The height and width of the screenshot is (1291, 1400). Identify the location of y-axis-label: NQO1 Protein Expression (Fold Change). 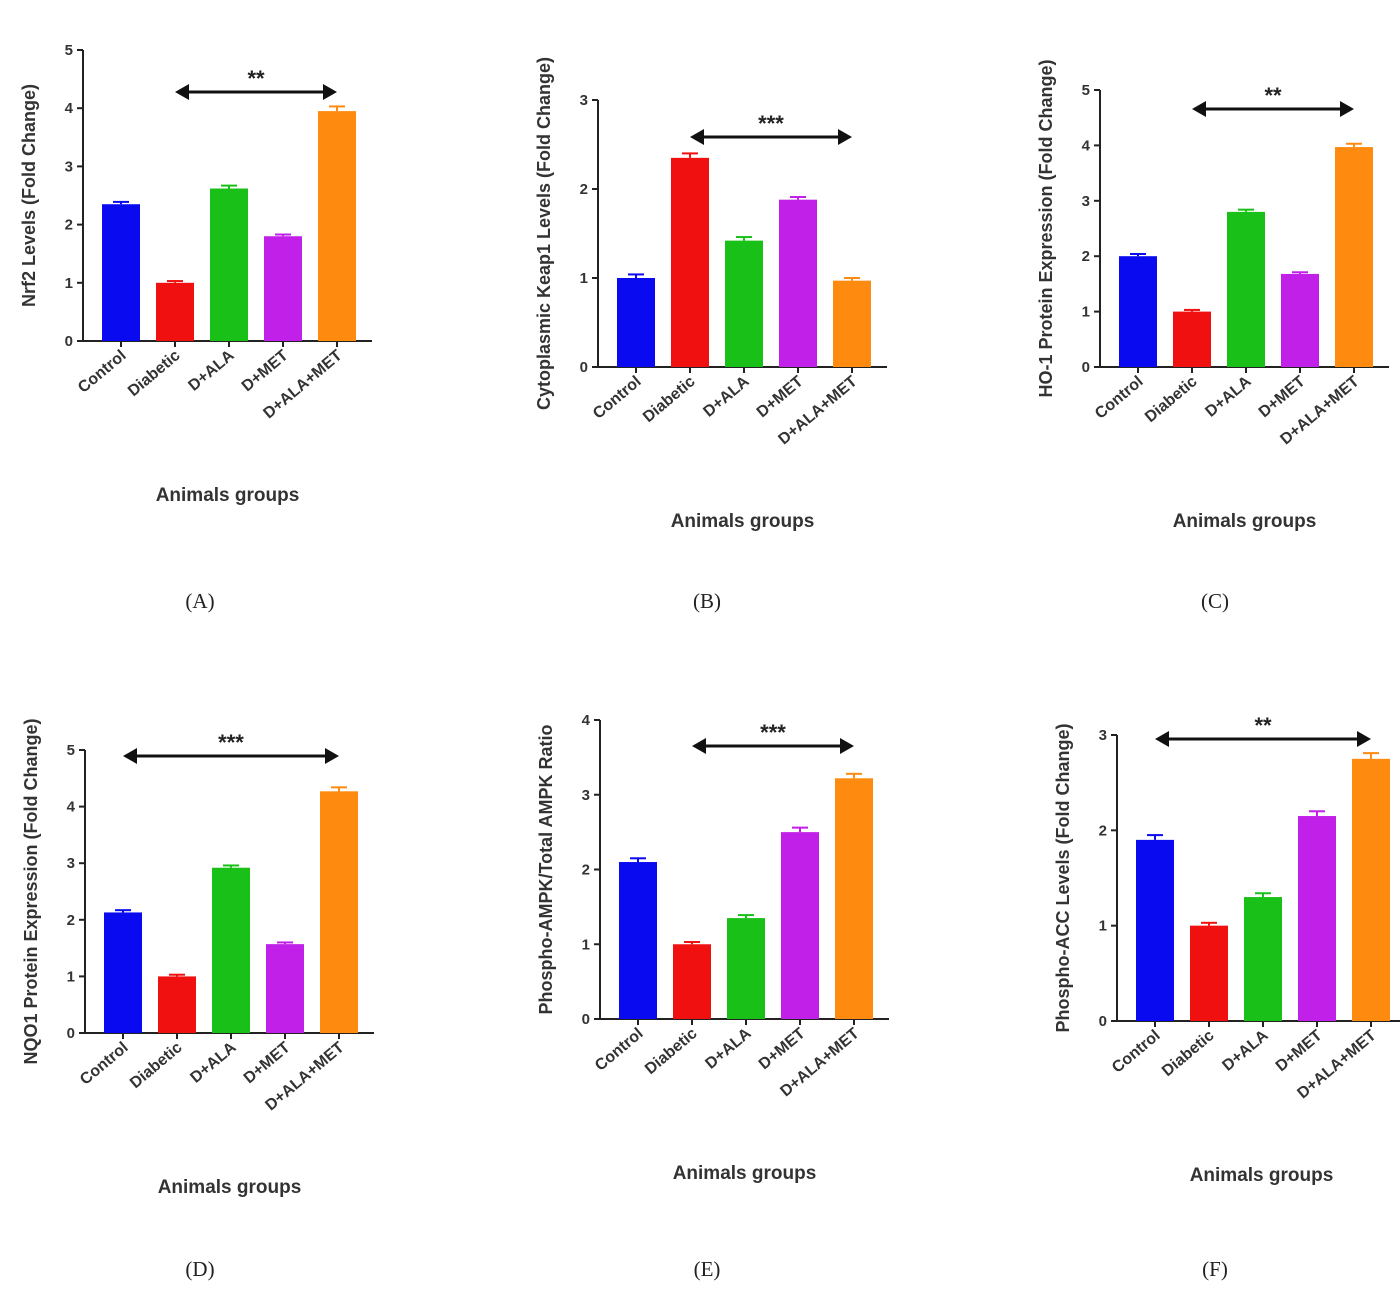
(31, 891).